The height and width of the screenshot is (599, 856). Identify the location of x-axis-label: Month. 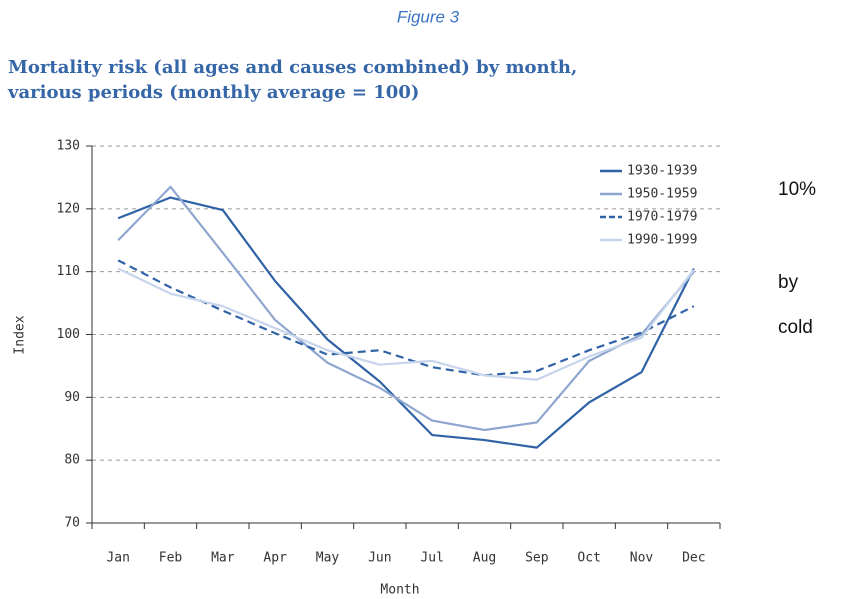
(399, 590).